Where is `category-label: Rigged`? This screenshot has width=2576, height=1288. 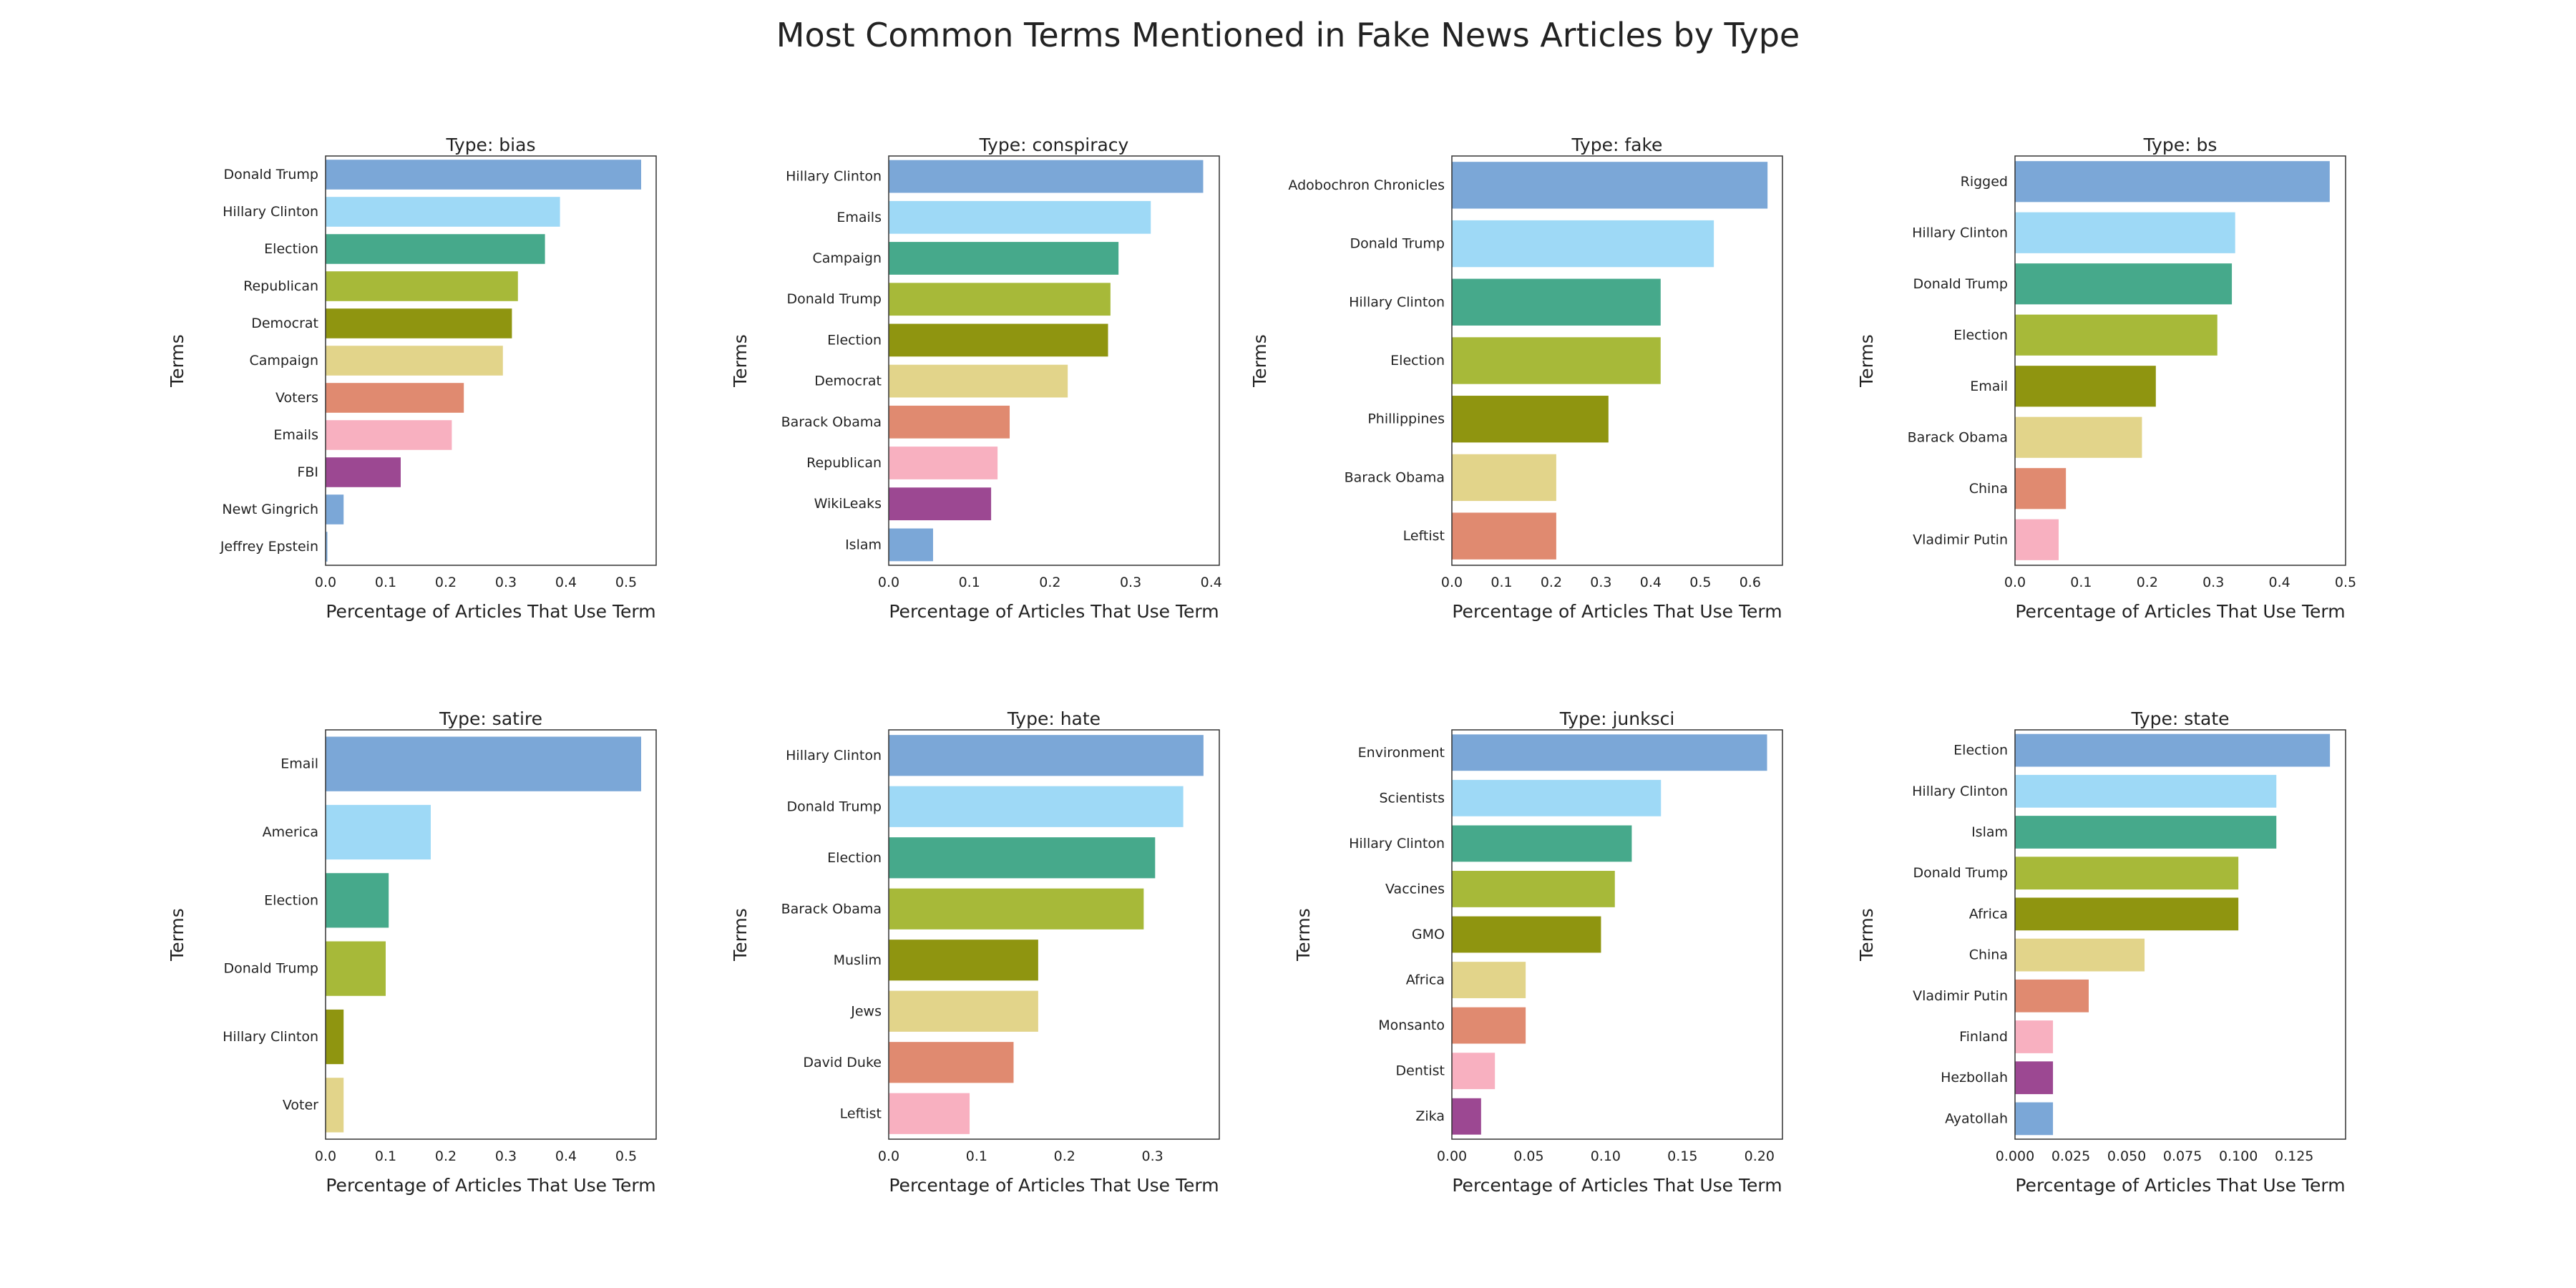
category-label: Rigged is located at coordinates (1984, 182).